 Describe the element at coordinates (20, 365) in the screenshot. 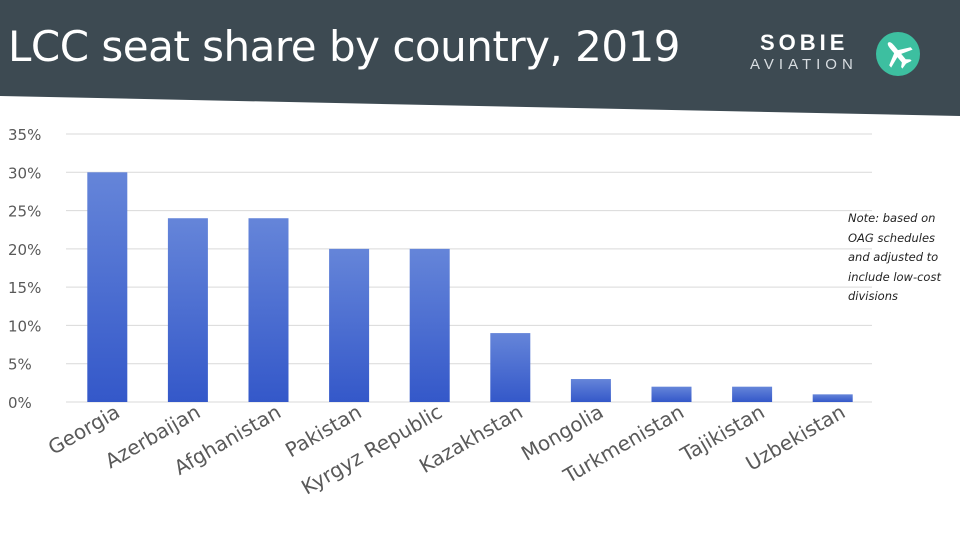

I see `y-tick-label: 5%` at that location.